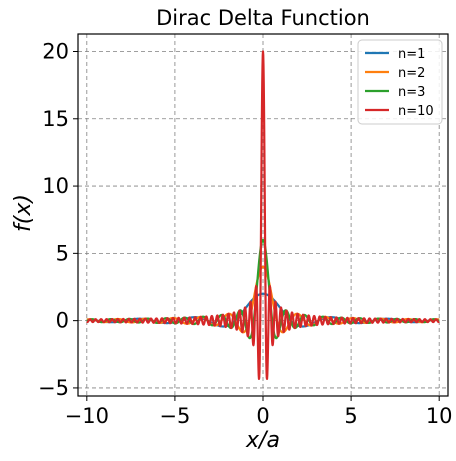  I want to click on legend-label: n=10, so click(416, 111).